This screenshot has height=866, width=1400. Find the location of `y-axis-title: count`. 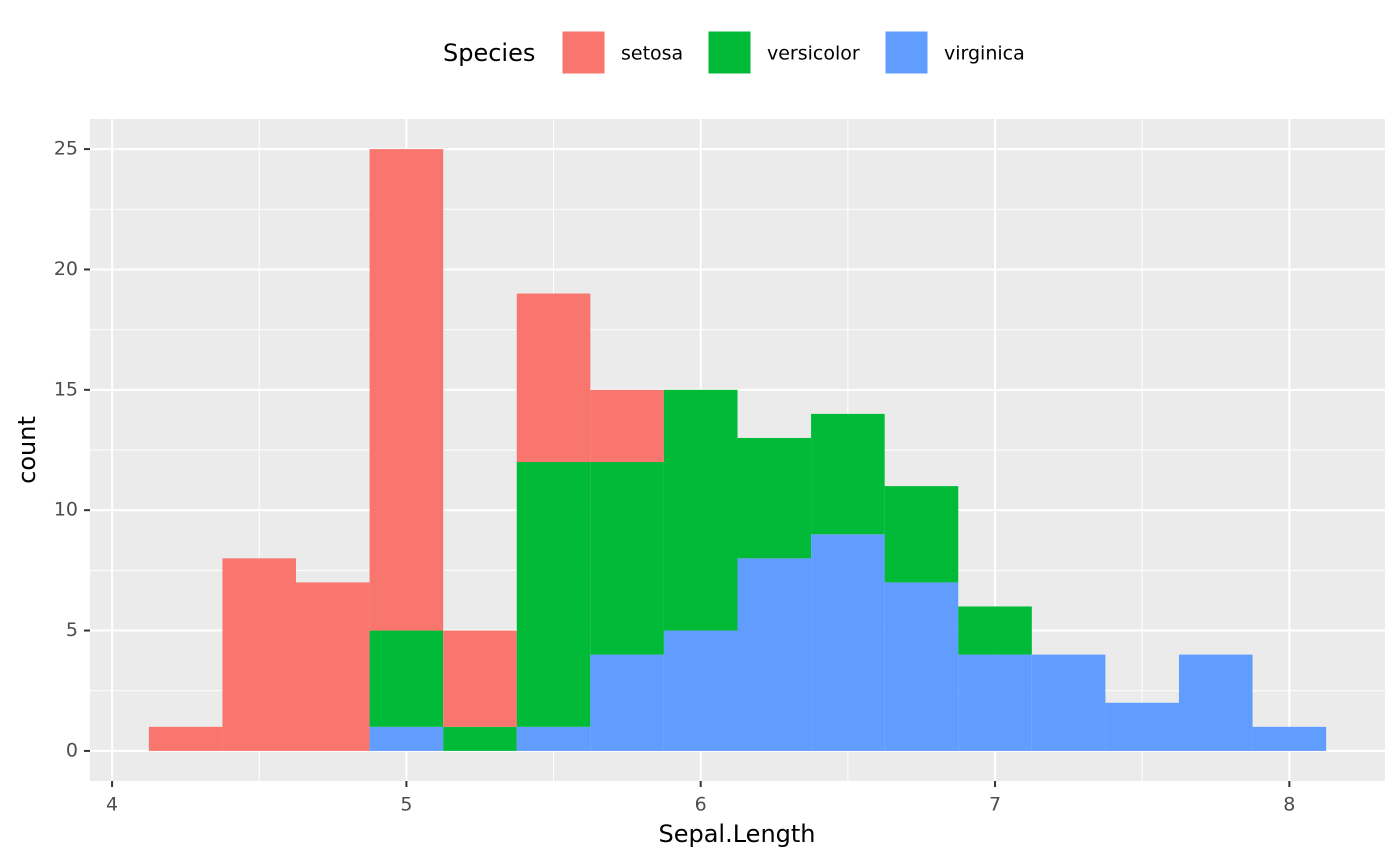

y-axis-title: count is located at coordinates (27, 450).